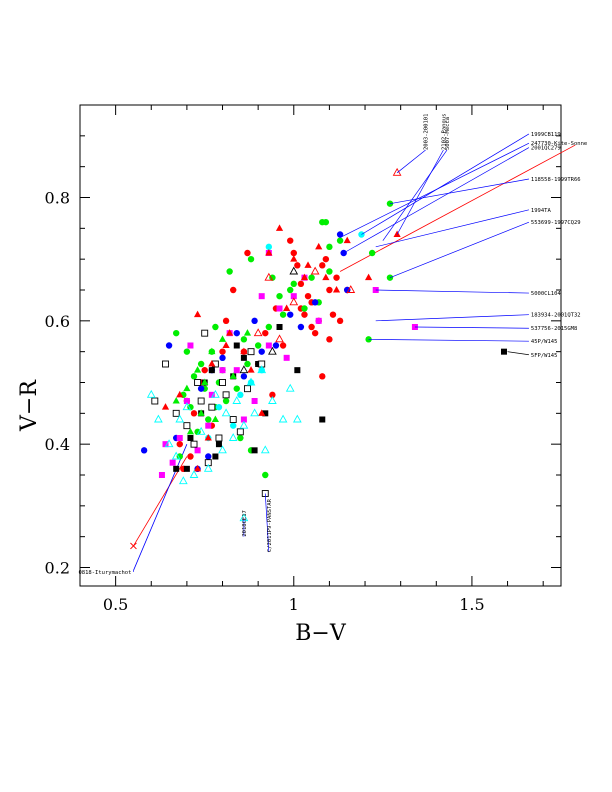  Describe the element at coordinates (546, 135) in the screenshot. I see `annotation-label: 1999CB119` at that location.